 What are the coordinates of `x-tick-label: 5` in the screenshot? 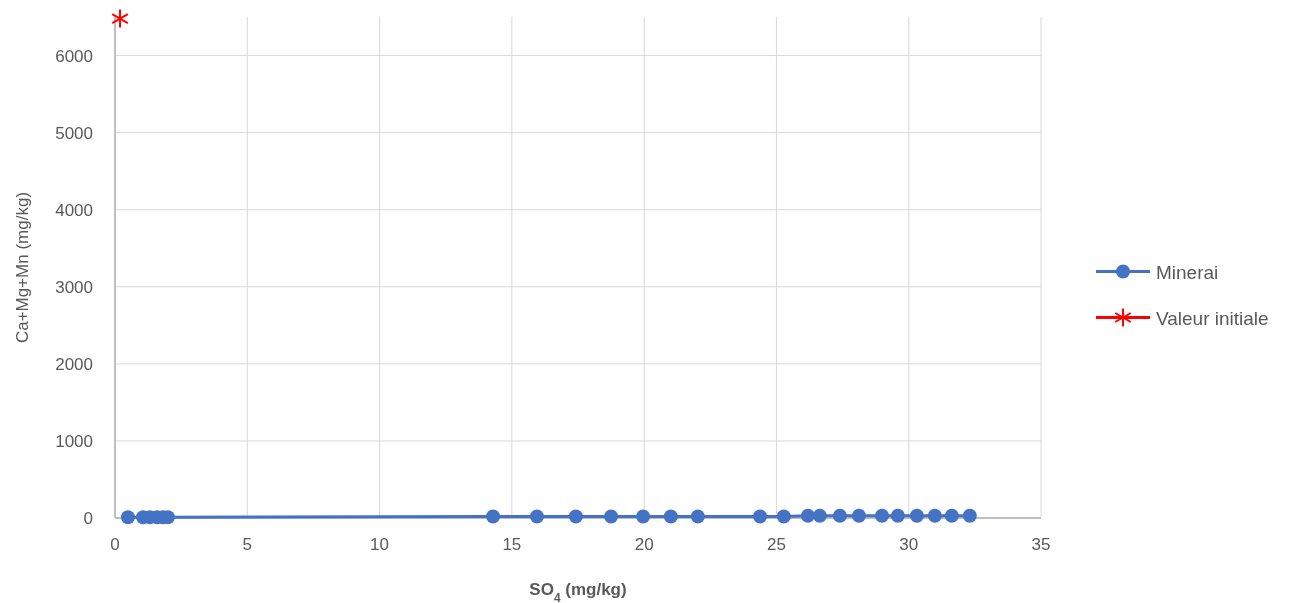 It's located at (247, 544).